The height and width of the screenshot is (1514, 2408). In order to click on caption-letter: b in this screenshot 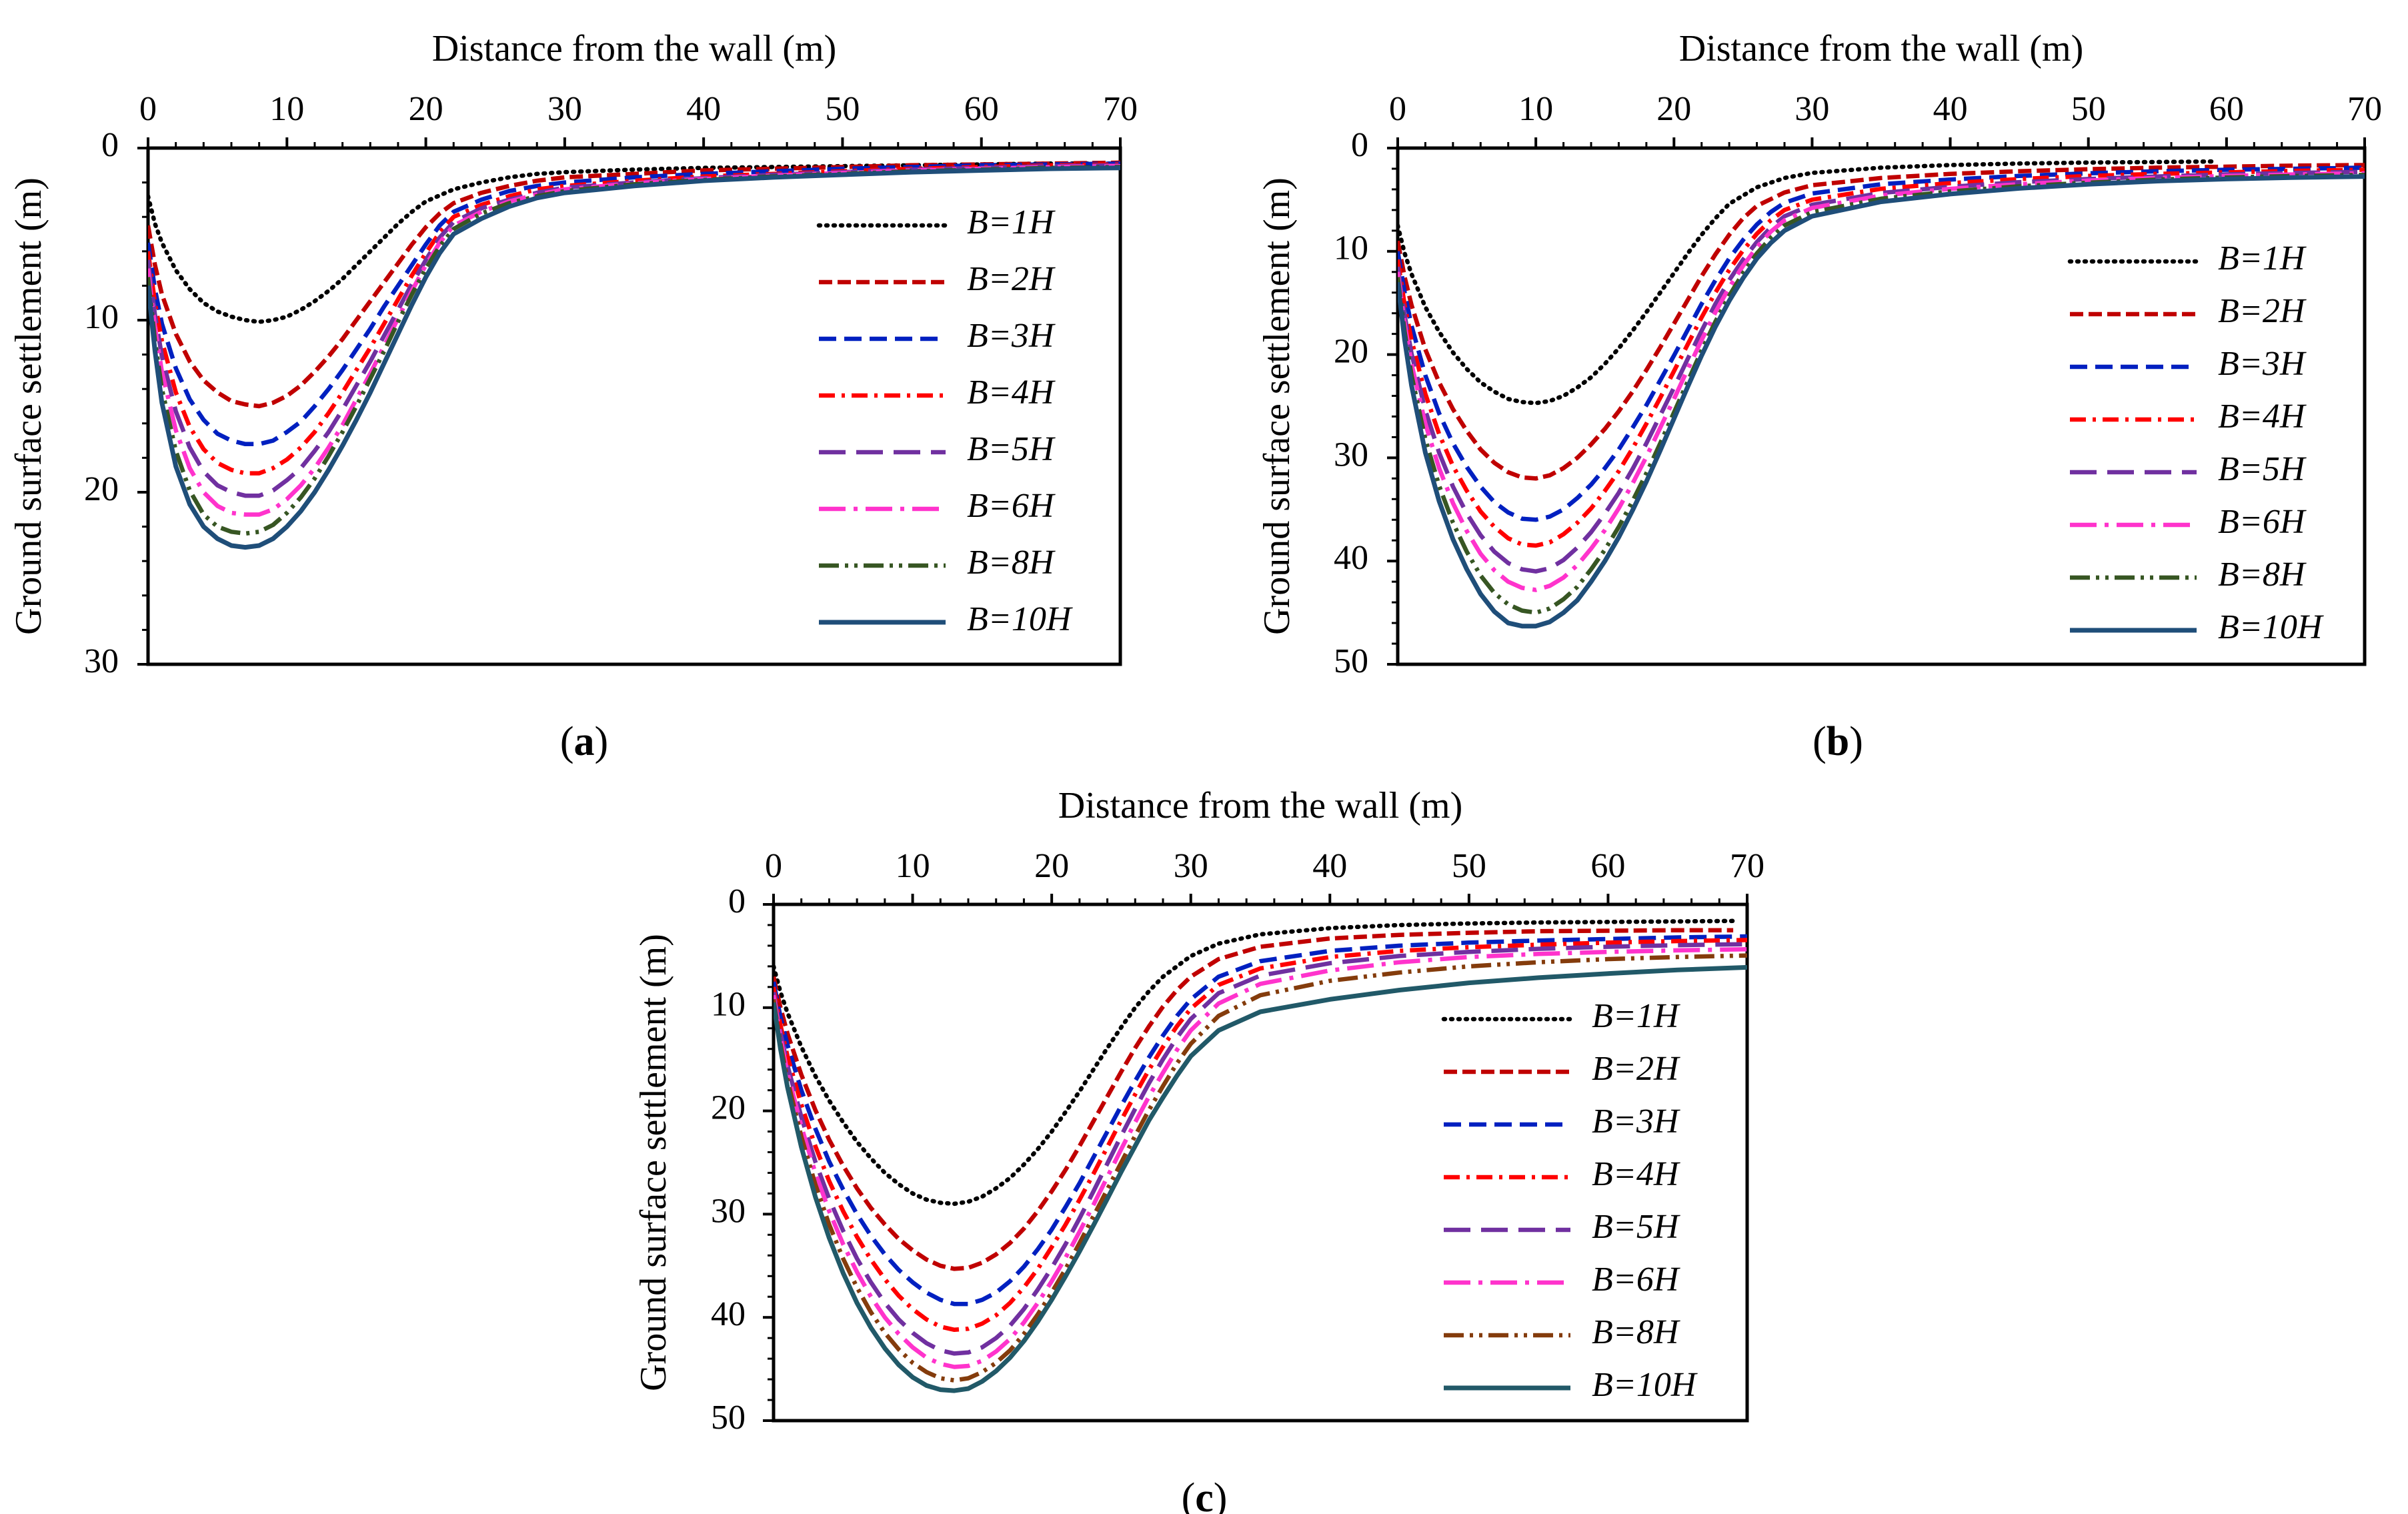, I will do `click(1838, 742)`.